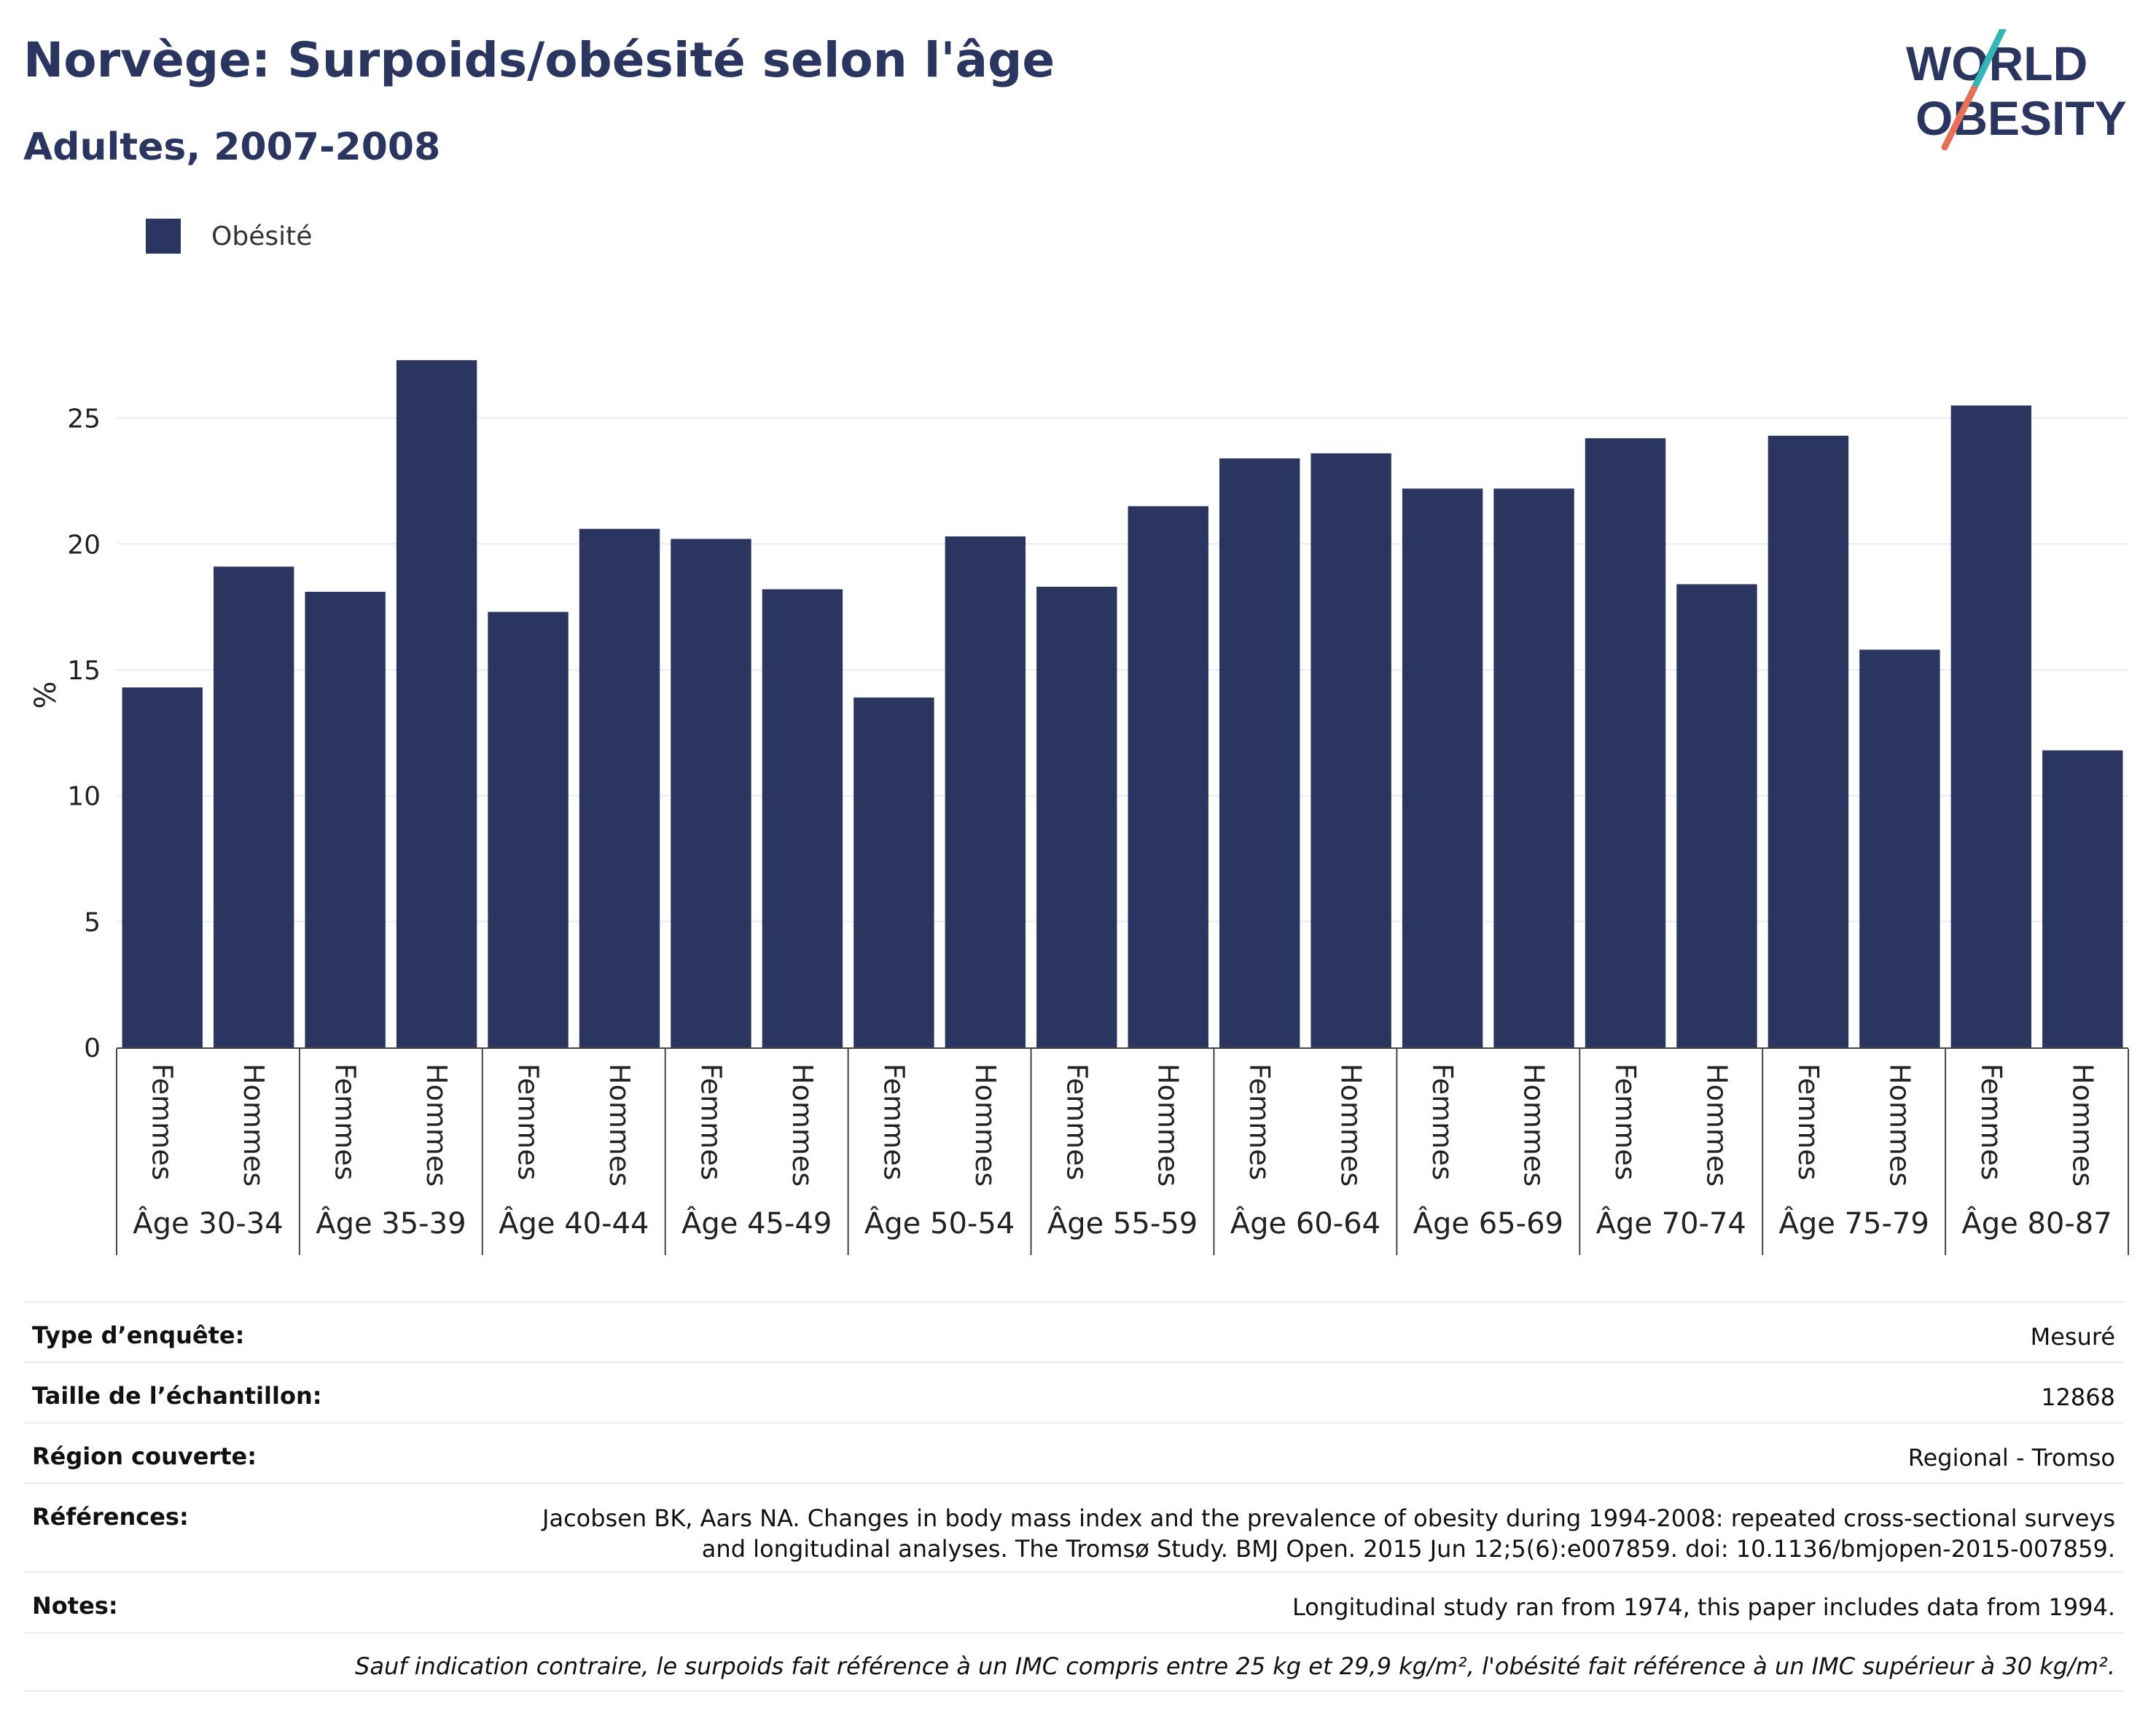 Image resolution: width=2156 pixels, height=1734 pixels. Describe the element at coordinates (144, 1456) in the screenshot. I see `info-label: Région couverte:` at that location.